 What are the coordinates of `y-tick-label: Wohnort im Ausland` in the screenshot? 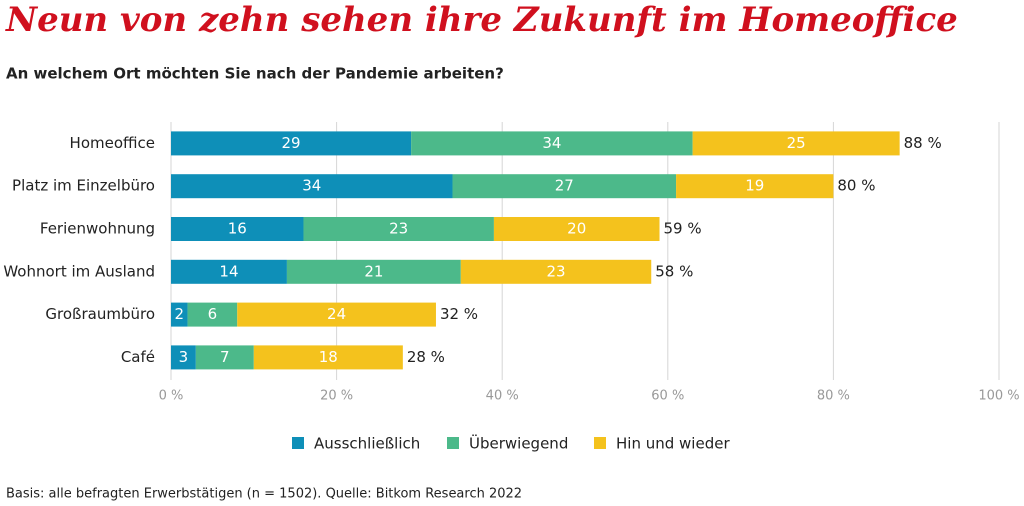 It's located at (79, 271).